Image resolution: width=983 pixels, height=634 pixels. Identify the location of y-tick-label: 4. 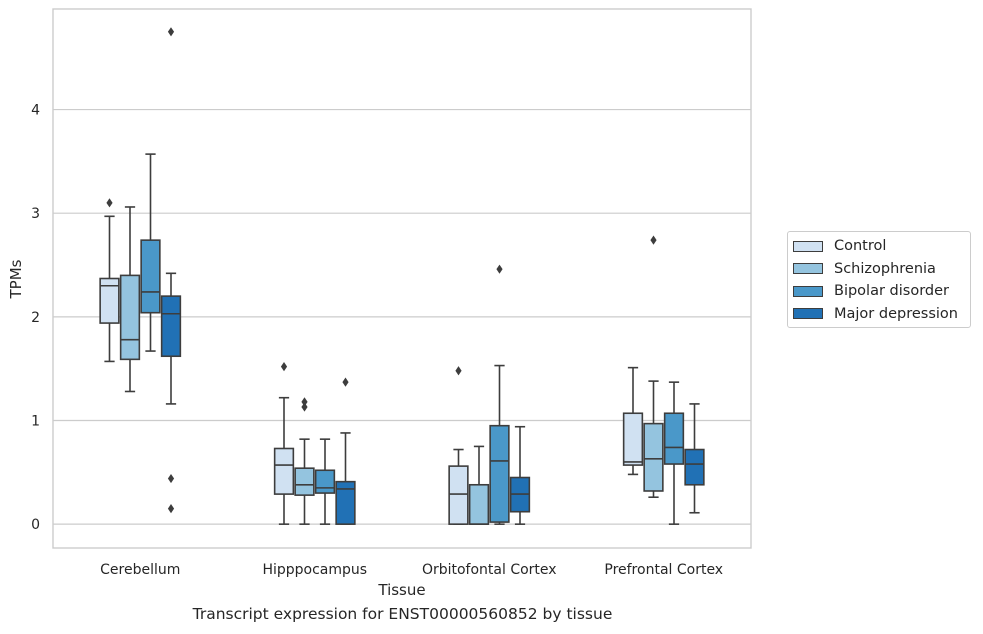
(35, 111).